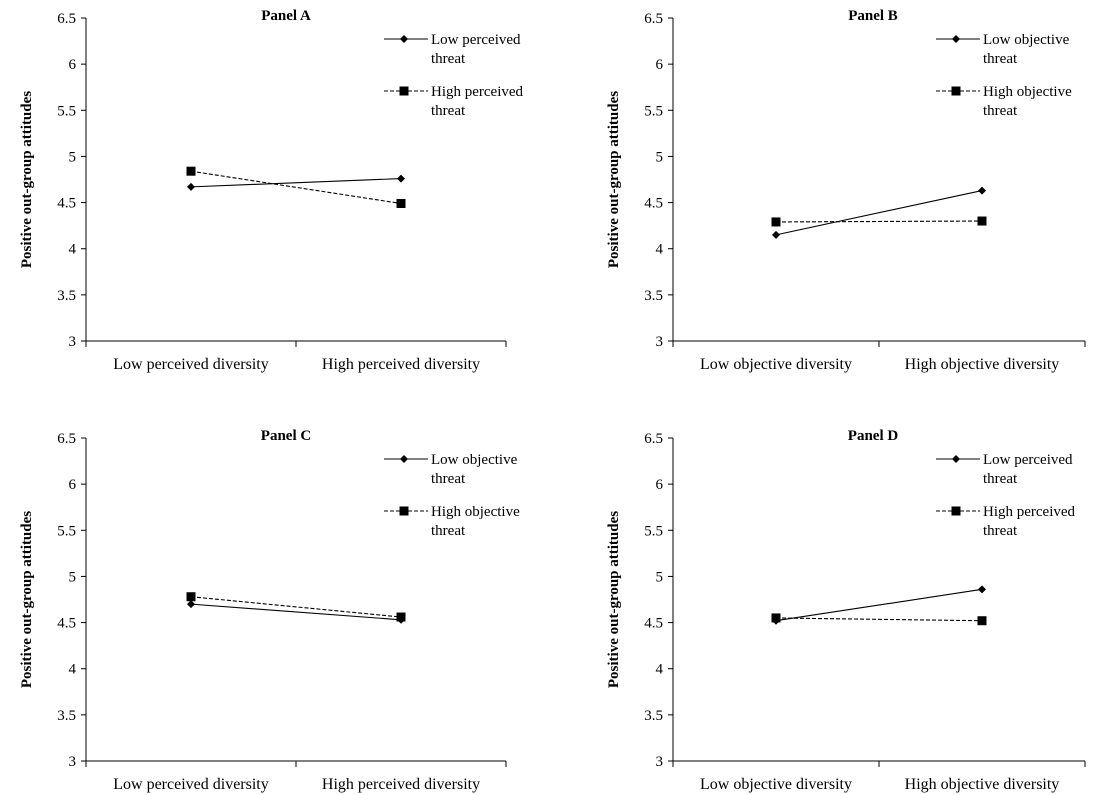  What do you see at coordinates (873, 436) in the screenshot?
I see `panel-title: Panel D` at bounding box center [873, 436].